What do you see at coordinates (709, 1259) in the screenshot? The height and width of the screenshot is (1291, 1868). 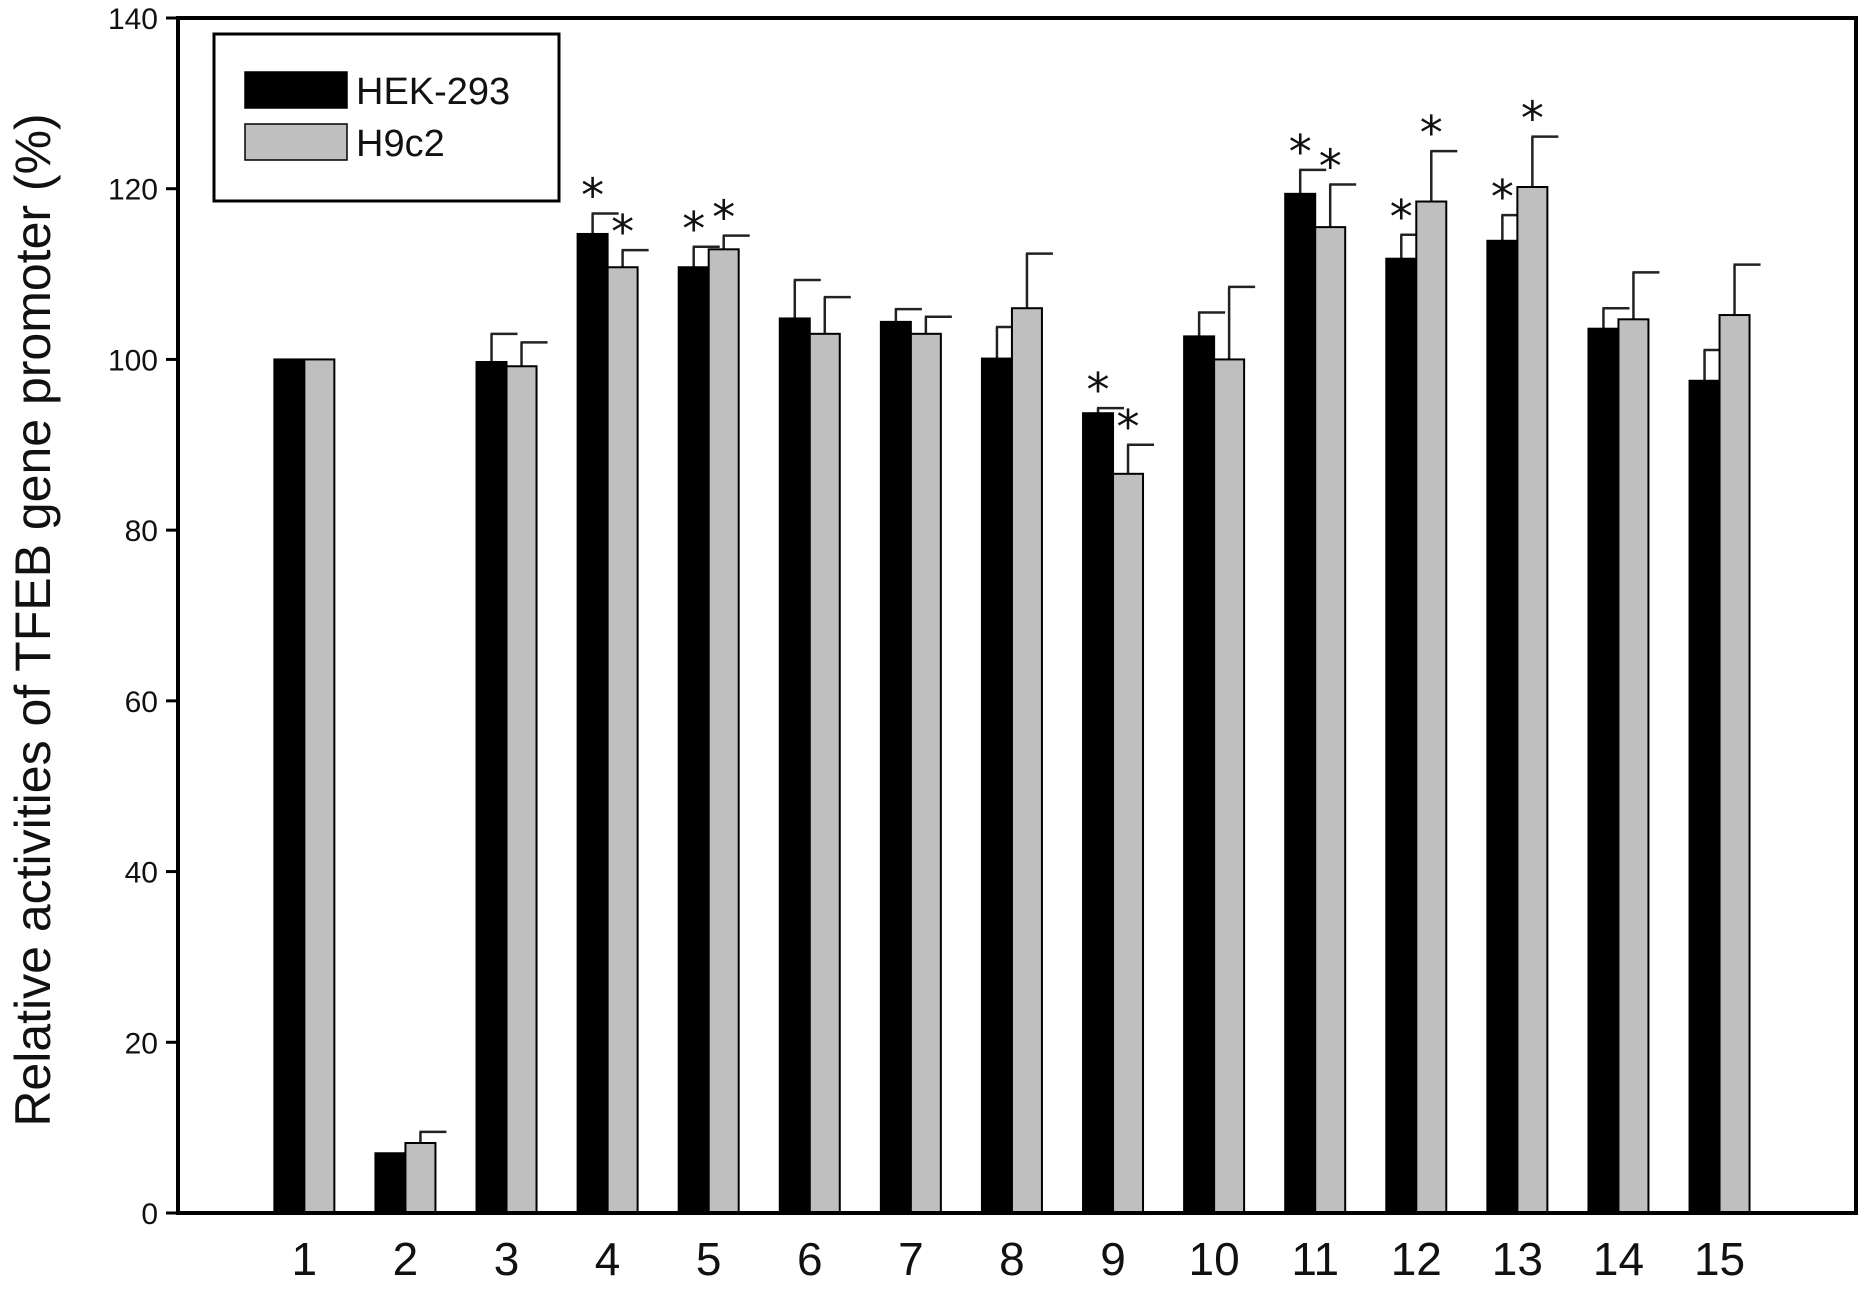 I see `x-tick-label: 5` at bounding box center [709, 1259].